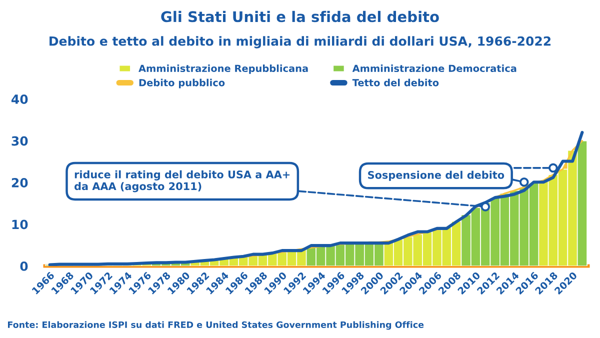  I want to click on y-tick-label: 40, so click(20, 99).